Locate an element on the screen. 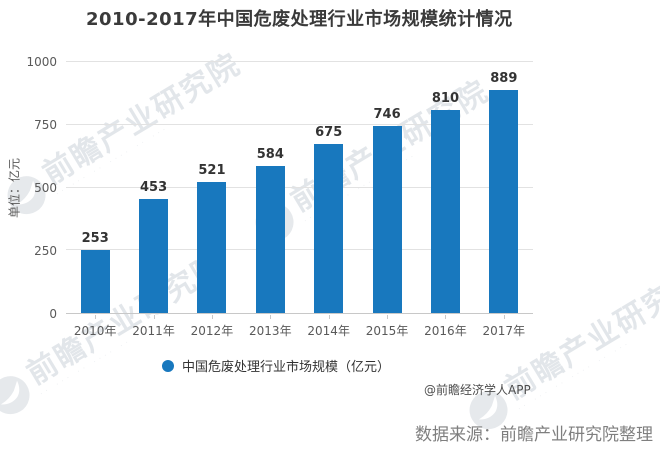 The height and width of the screenshot is (451, 660). y-tick-label: 1000 is located at coordinates (41, 62).